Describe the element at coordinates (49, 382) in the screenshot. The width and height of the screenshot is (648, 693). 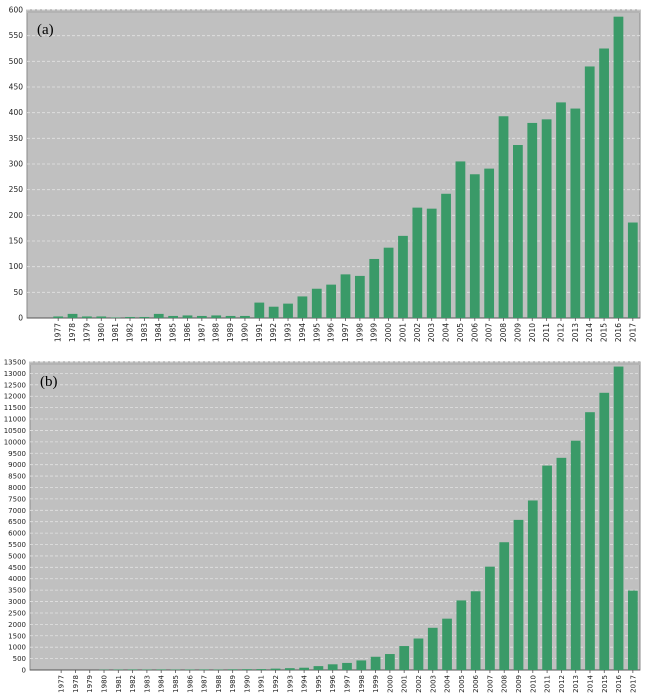
I see `panel-label: (b)` at that location.